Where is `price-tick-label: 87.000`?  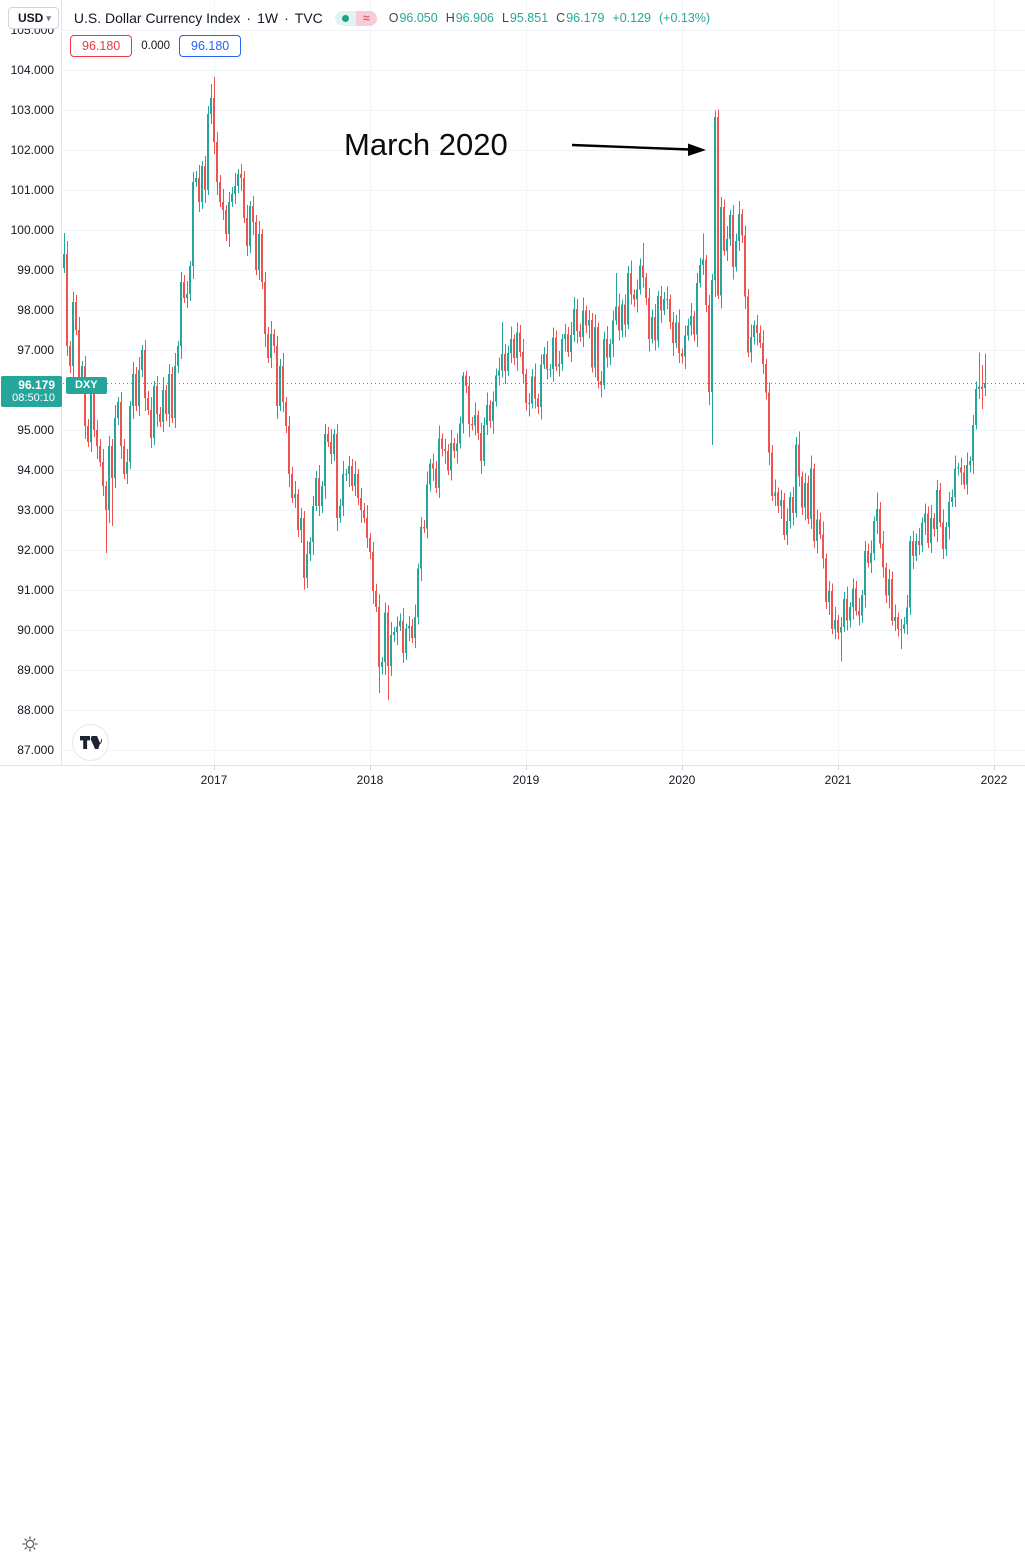
price-tick-label: 87.000 is located at coordinates (35, 750).